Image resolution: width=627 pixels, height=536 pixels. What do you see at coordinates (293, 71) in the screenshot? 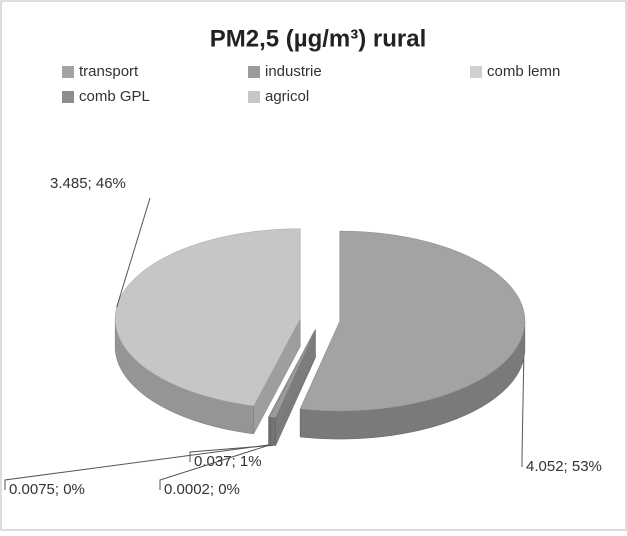
I see `legend-label: industrie` at bounding box center [293, 71].